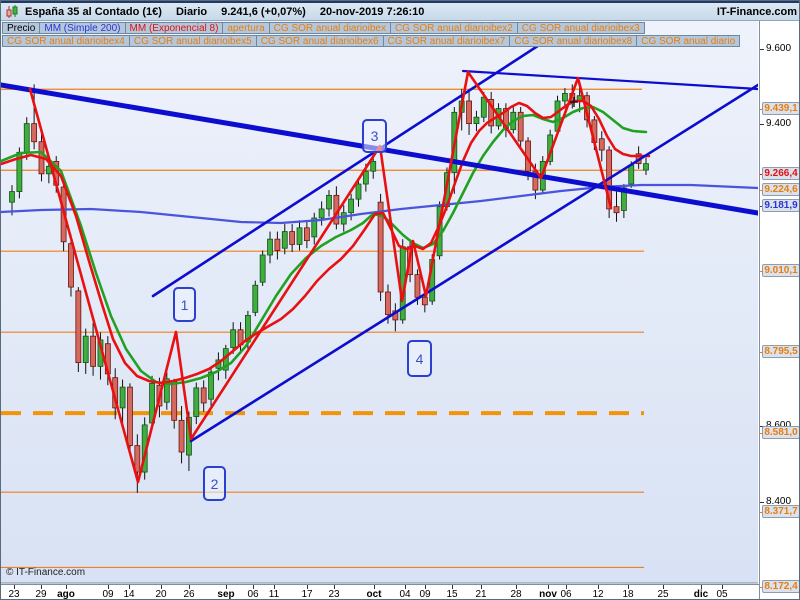 The image size is (800, 600). I want to click on legend-item: MM (Exponencial 8), so click(174, 28).